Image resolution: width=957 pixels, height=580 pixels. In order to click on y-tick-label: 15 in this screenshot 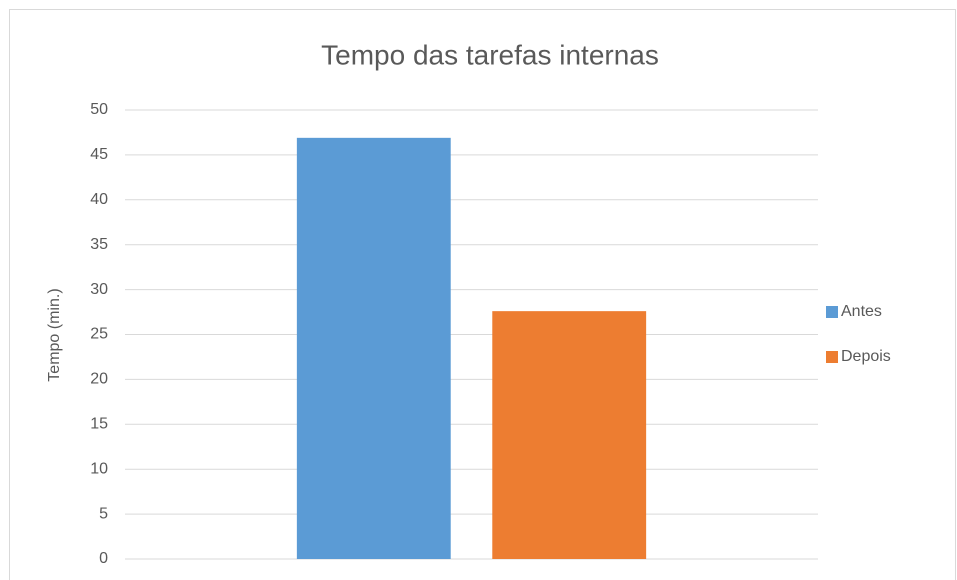, I will do `click(99, 424)`.